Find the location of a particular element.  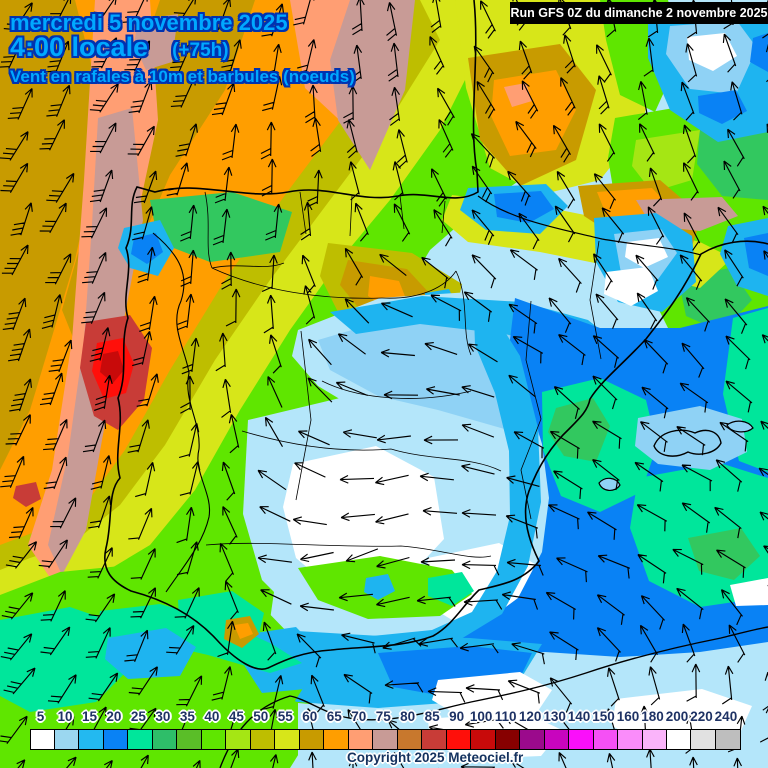

border-portugal-spain is located at coordinates (181, 412).